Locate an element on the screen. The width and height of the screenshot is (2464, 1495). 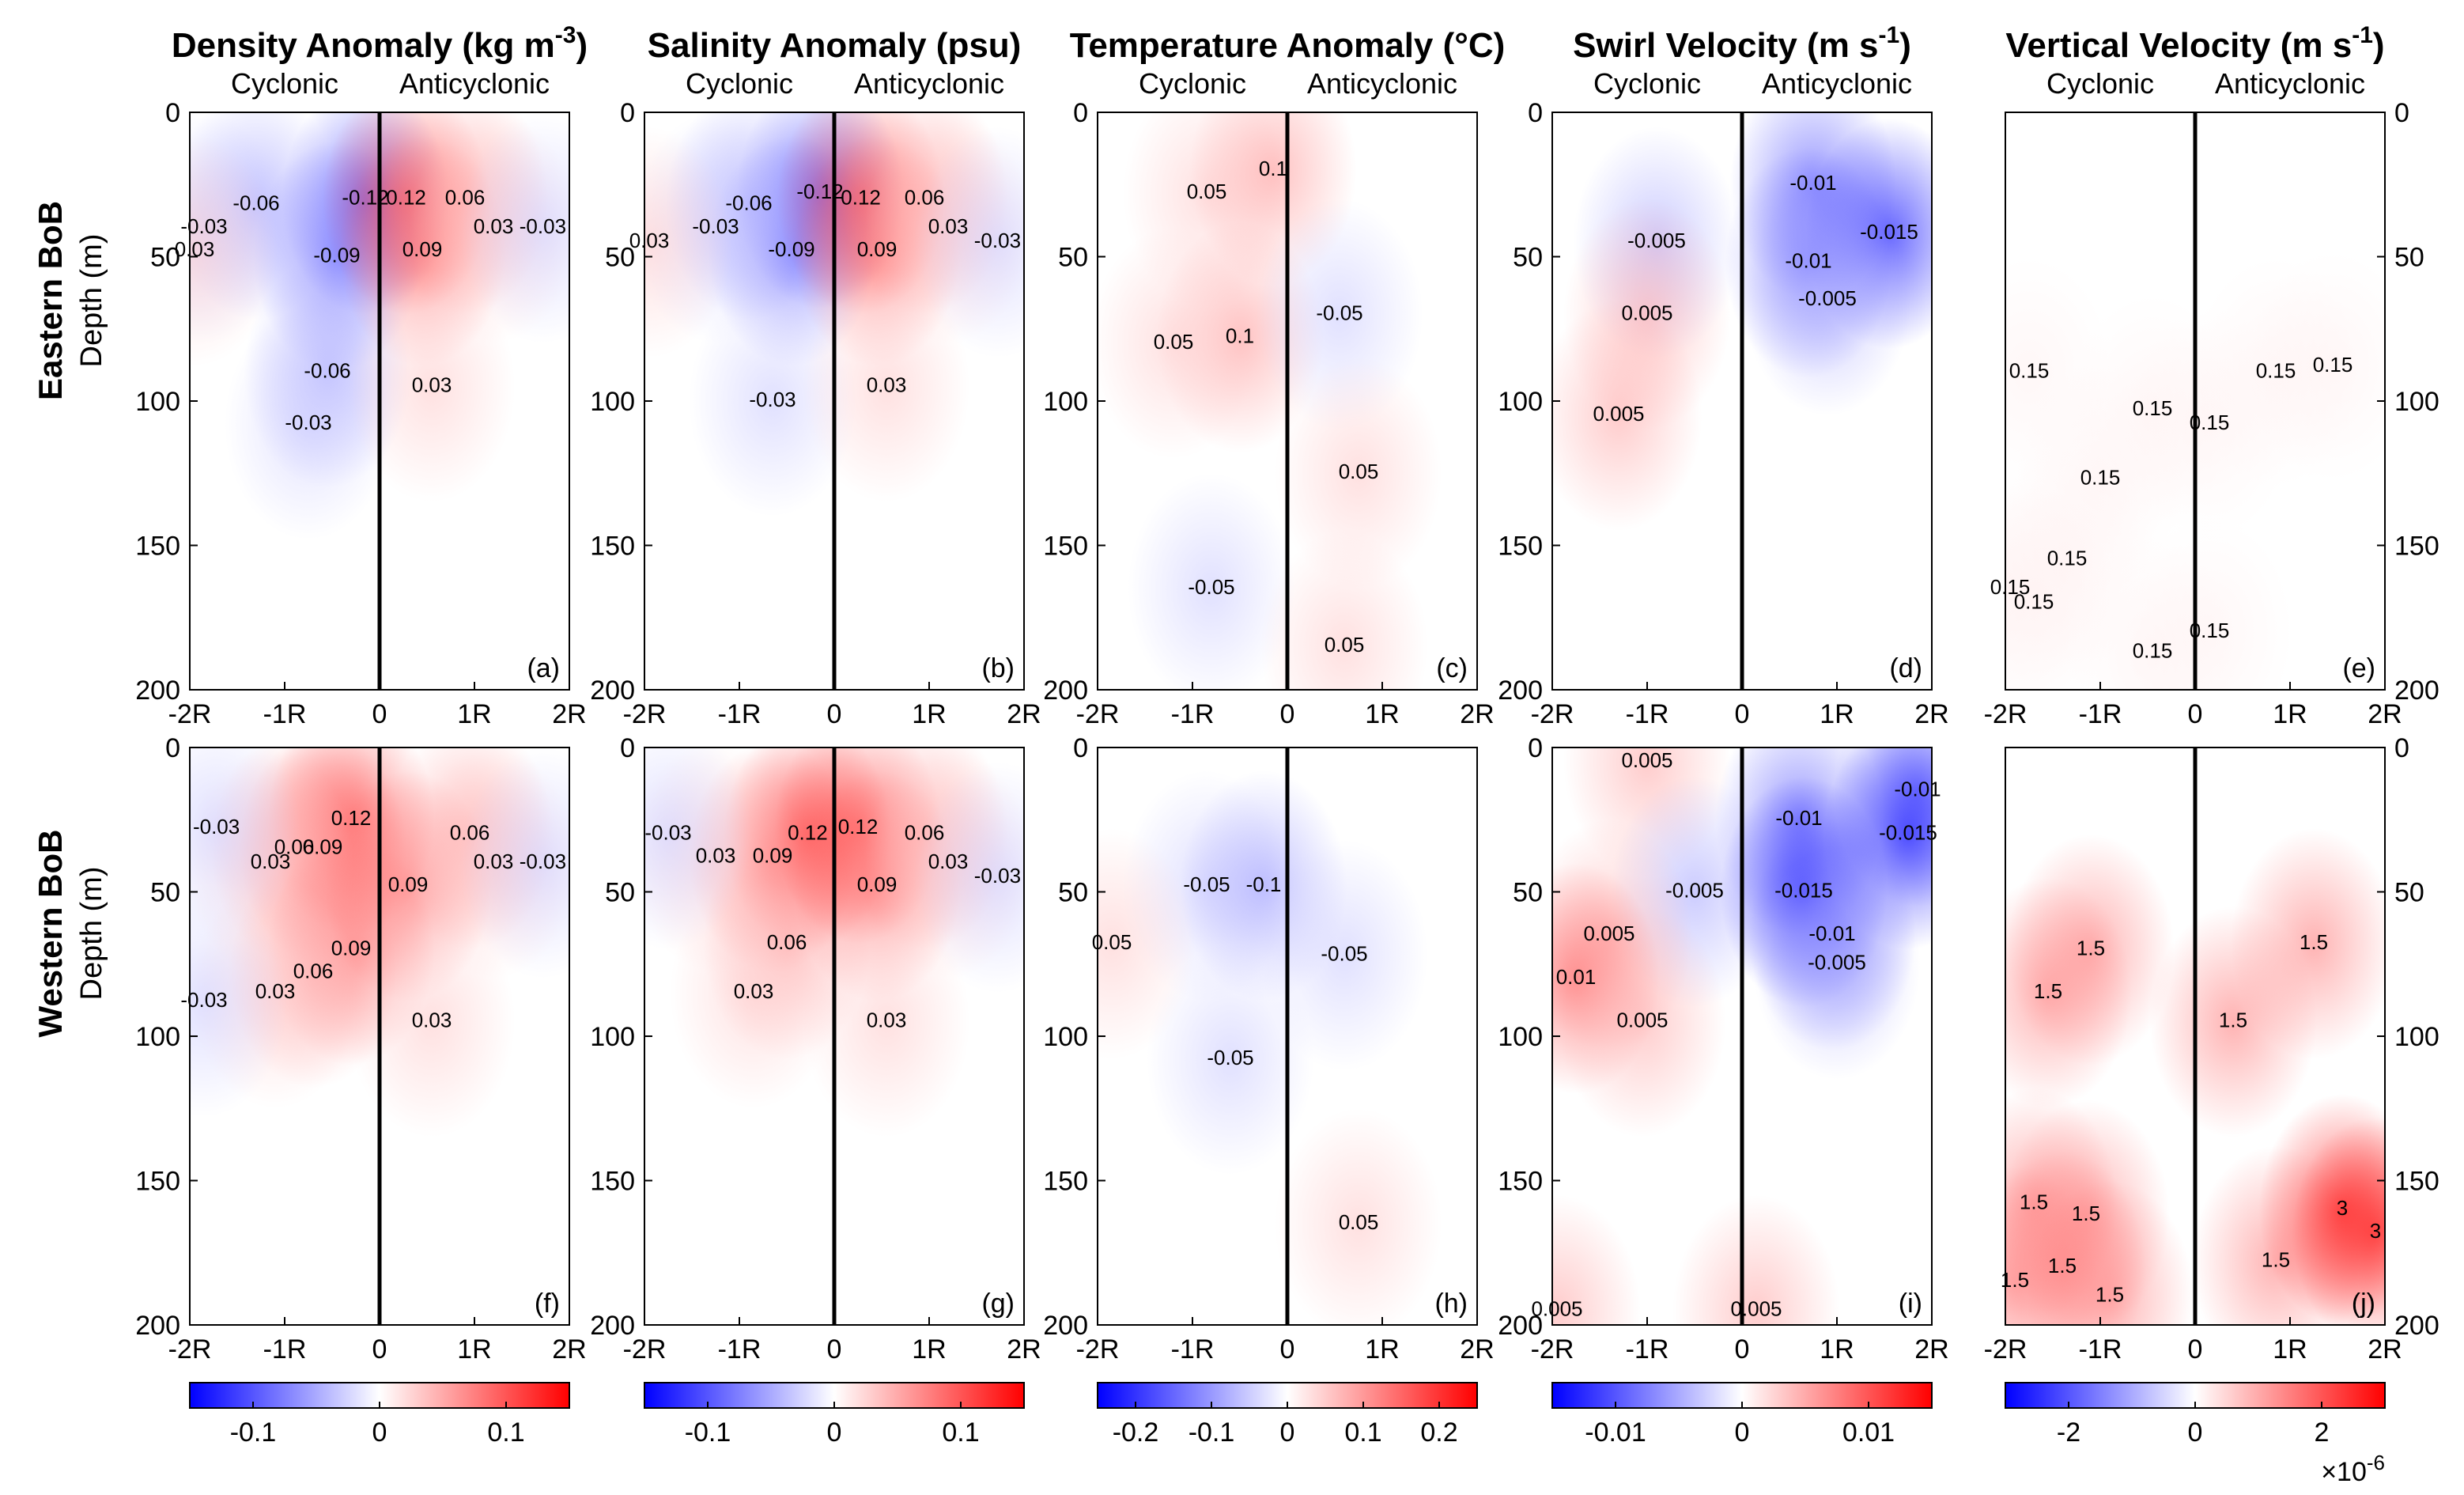
contour-label: 3 is located at coordinates (2342, 1208).